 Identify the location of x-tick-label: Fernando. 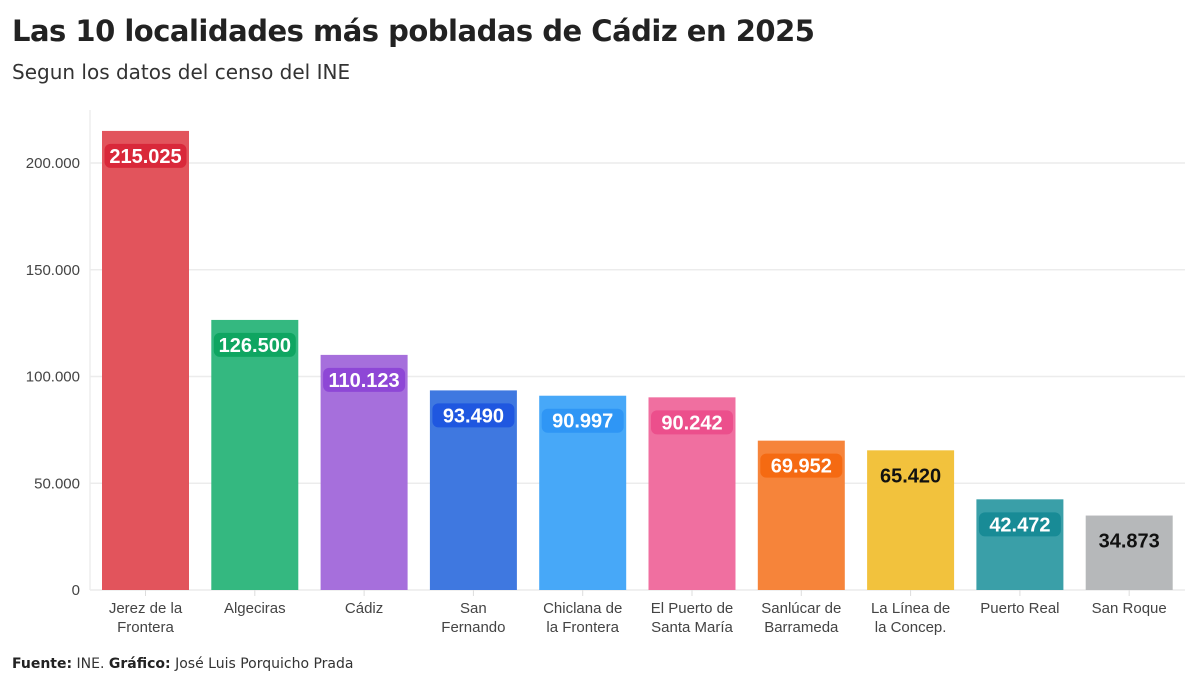
(473, 627).